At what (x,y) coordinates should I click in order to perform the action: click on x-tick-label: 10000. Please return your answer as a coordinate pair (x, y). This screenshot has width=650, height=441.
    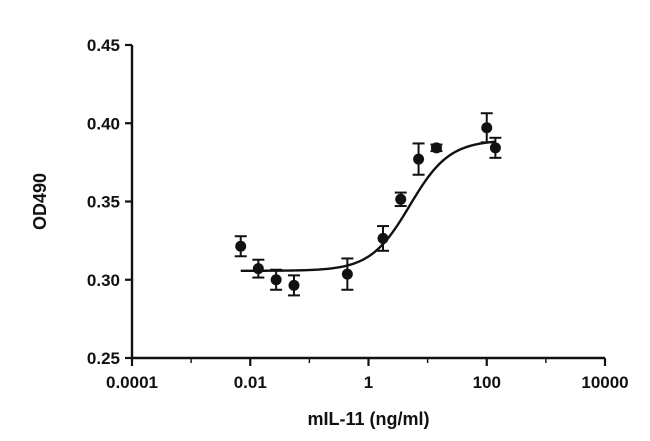
    Looking at the image, I should click on (604, 382).